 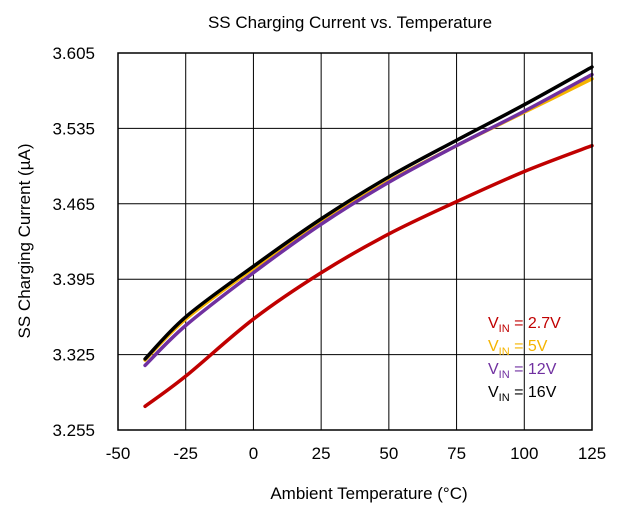 What do you see at coordinates (253, 453) in the screenshot?
I see `x-tick-label: 0` at bounding box center [253, 453].